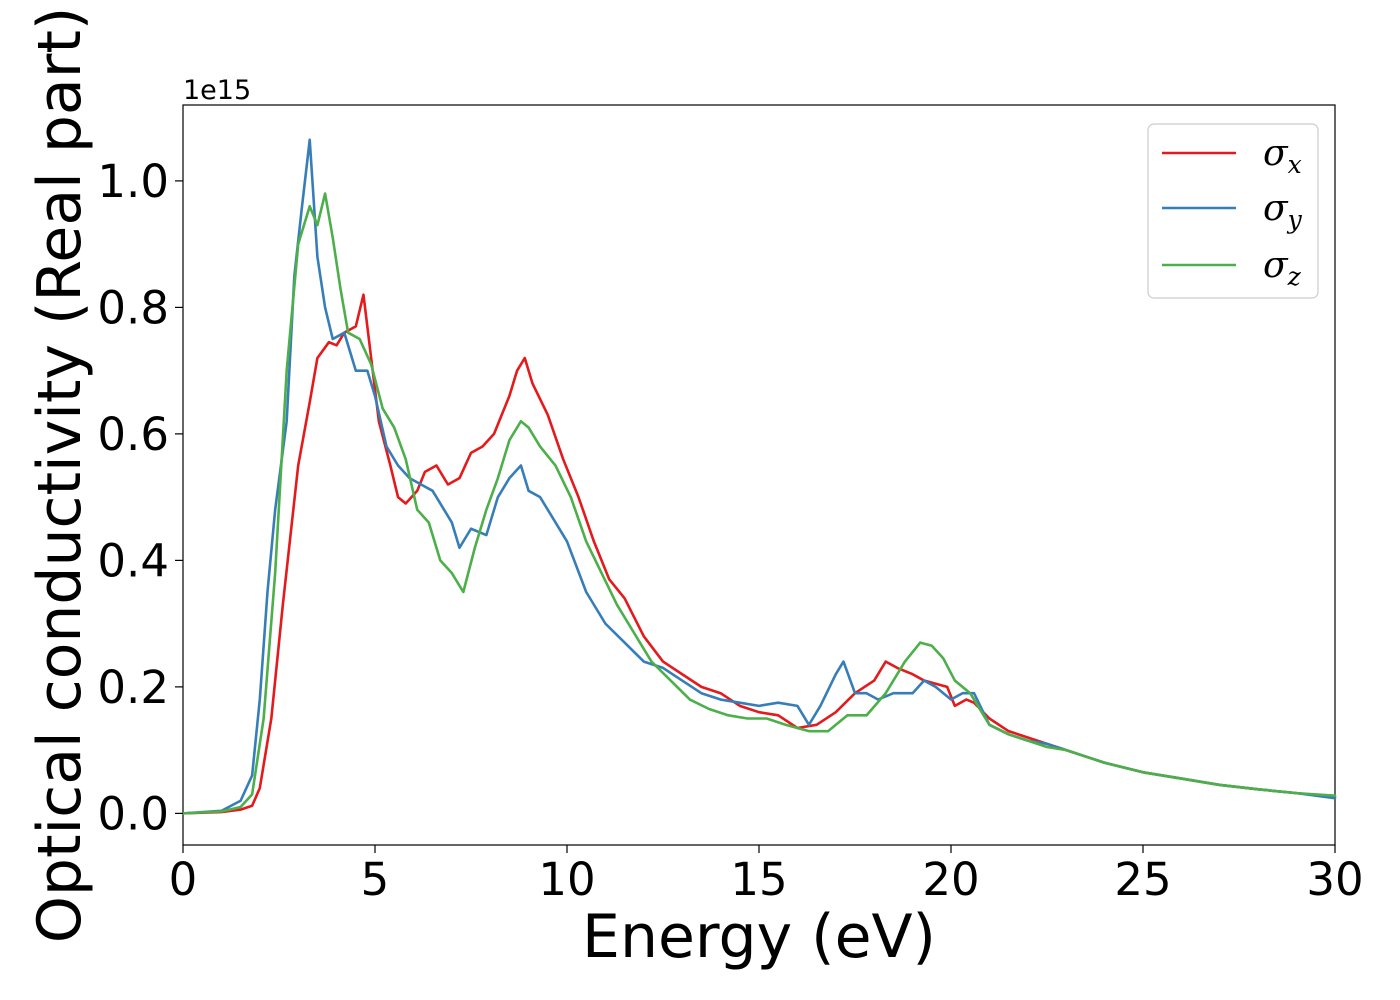  I want to click on y-tick-label: 0.2, so click(133, 687).